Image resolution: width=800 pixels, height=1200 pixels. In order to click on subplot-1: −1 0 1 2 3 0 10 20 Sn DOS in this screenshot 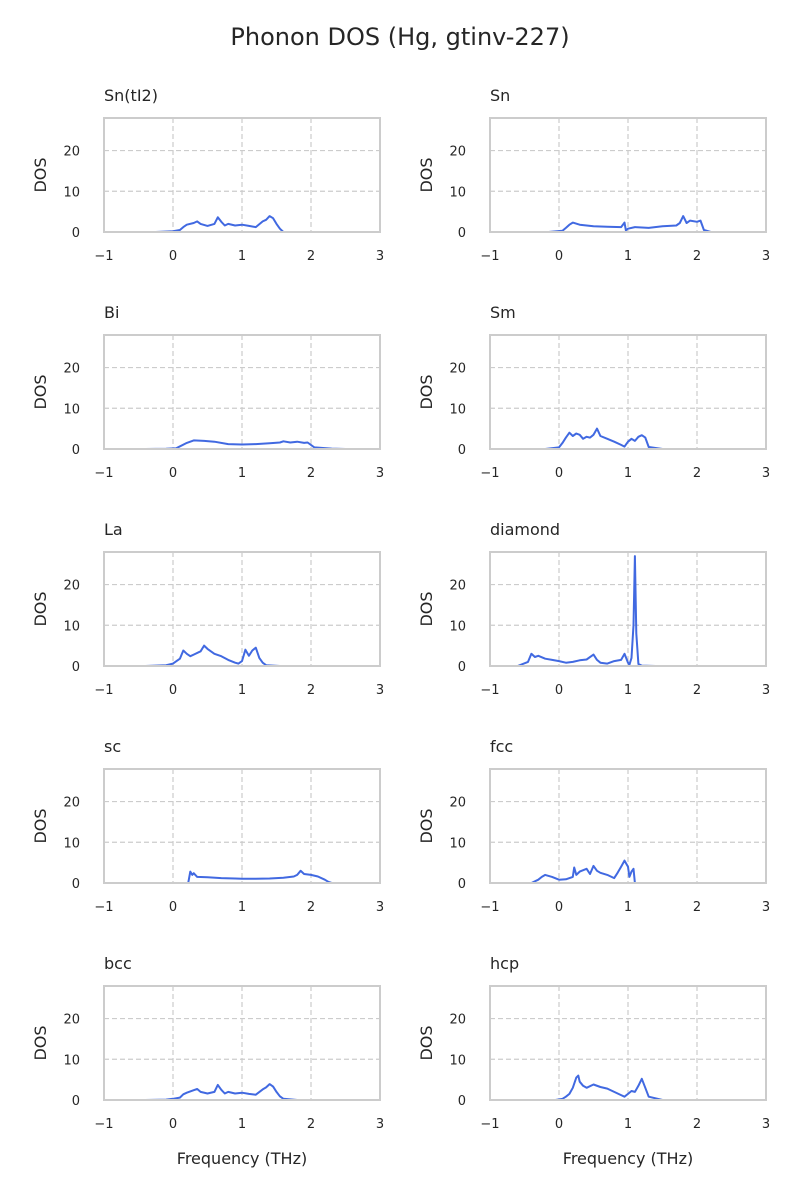, I will do `click(593, 175)`.